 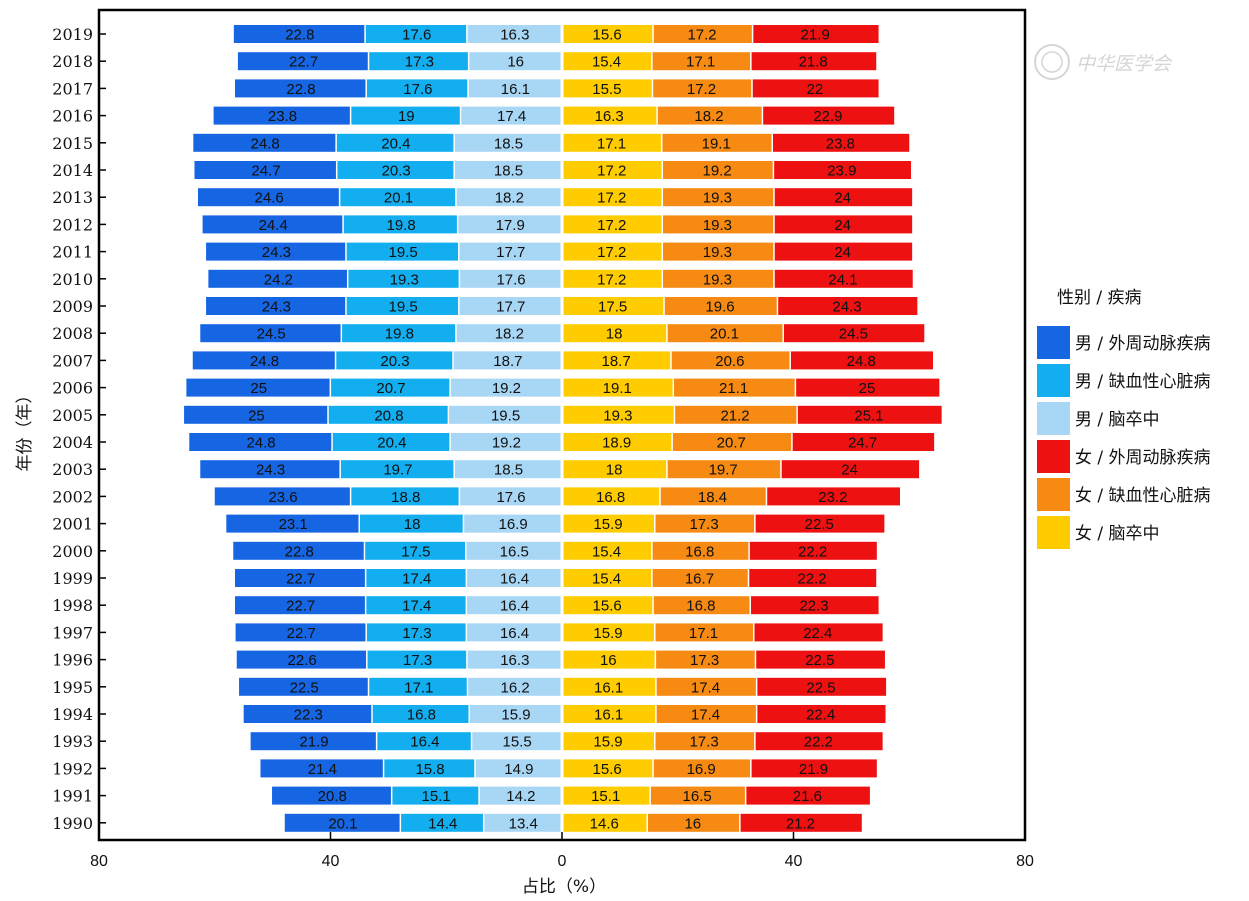 What do you see at coordinates (842, 279) in the screenshot?
I see `data-label: 24.1` at bounding box center [842, 279].